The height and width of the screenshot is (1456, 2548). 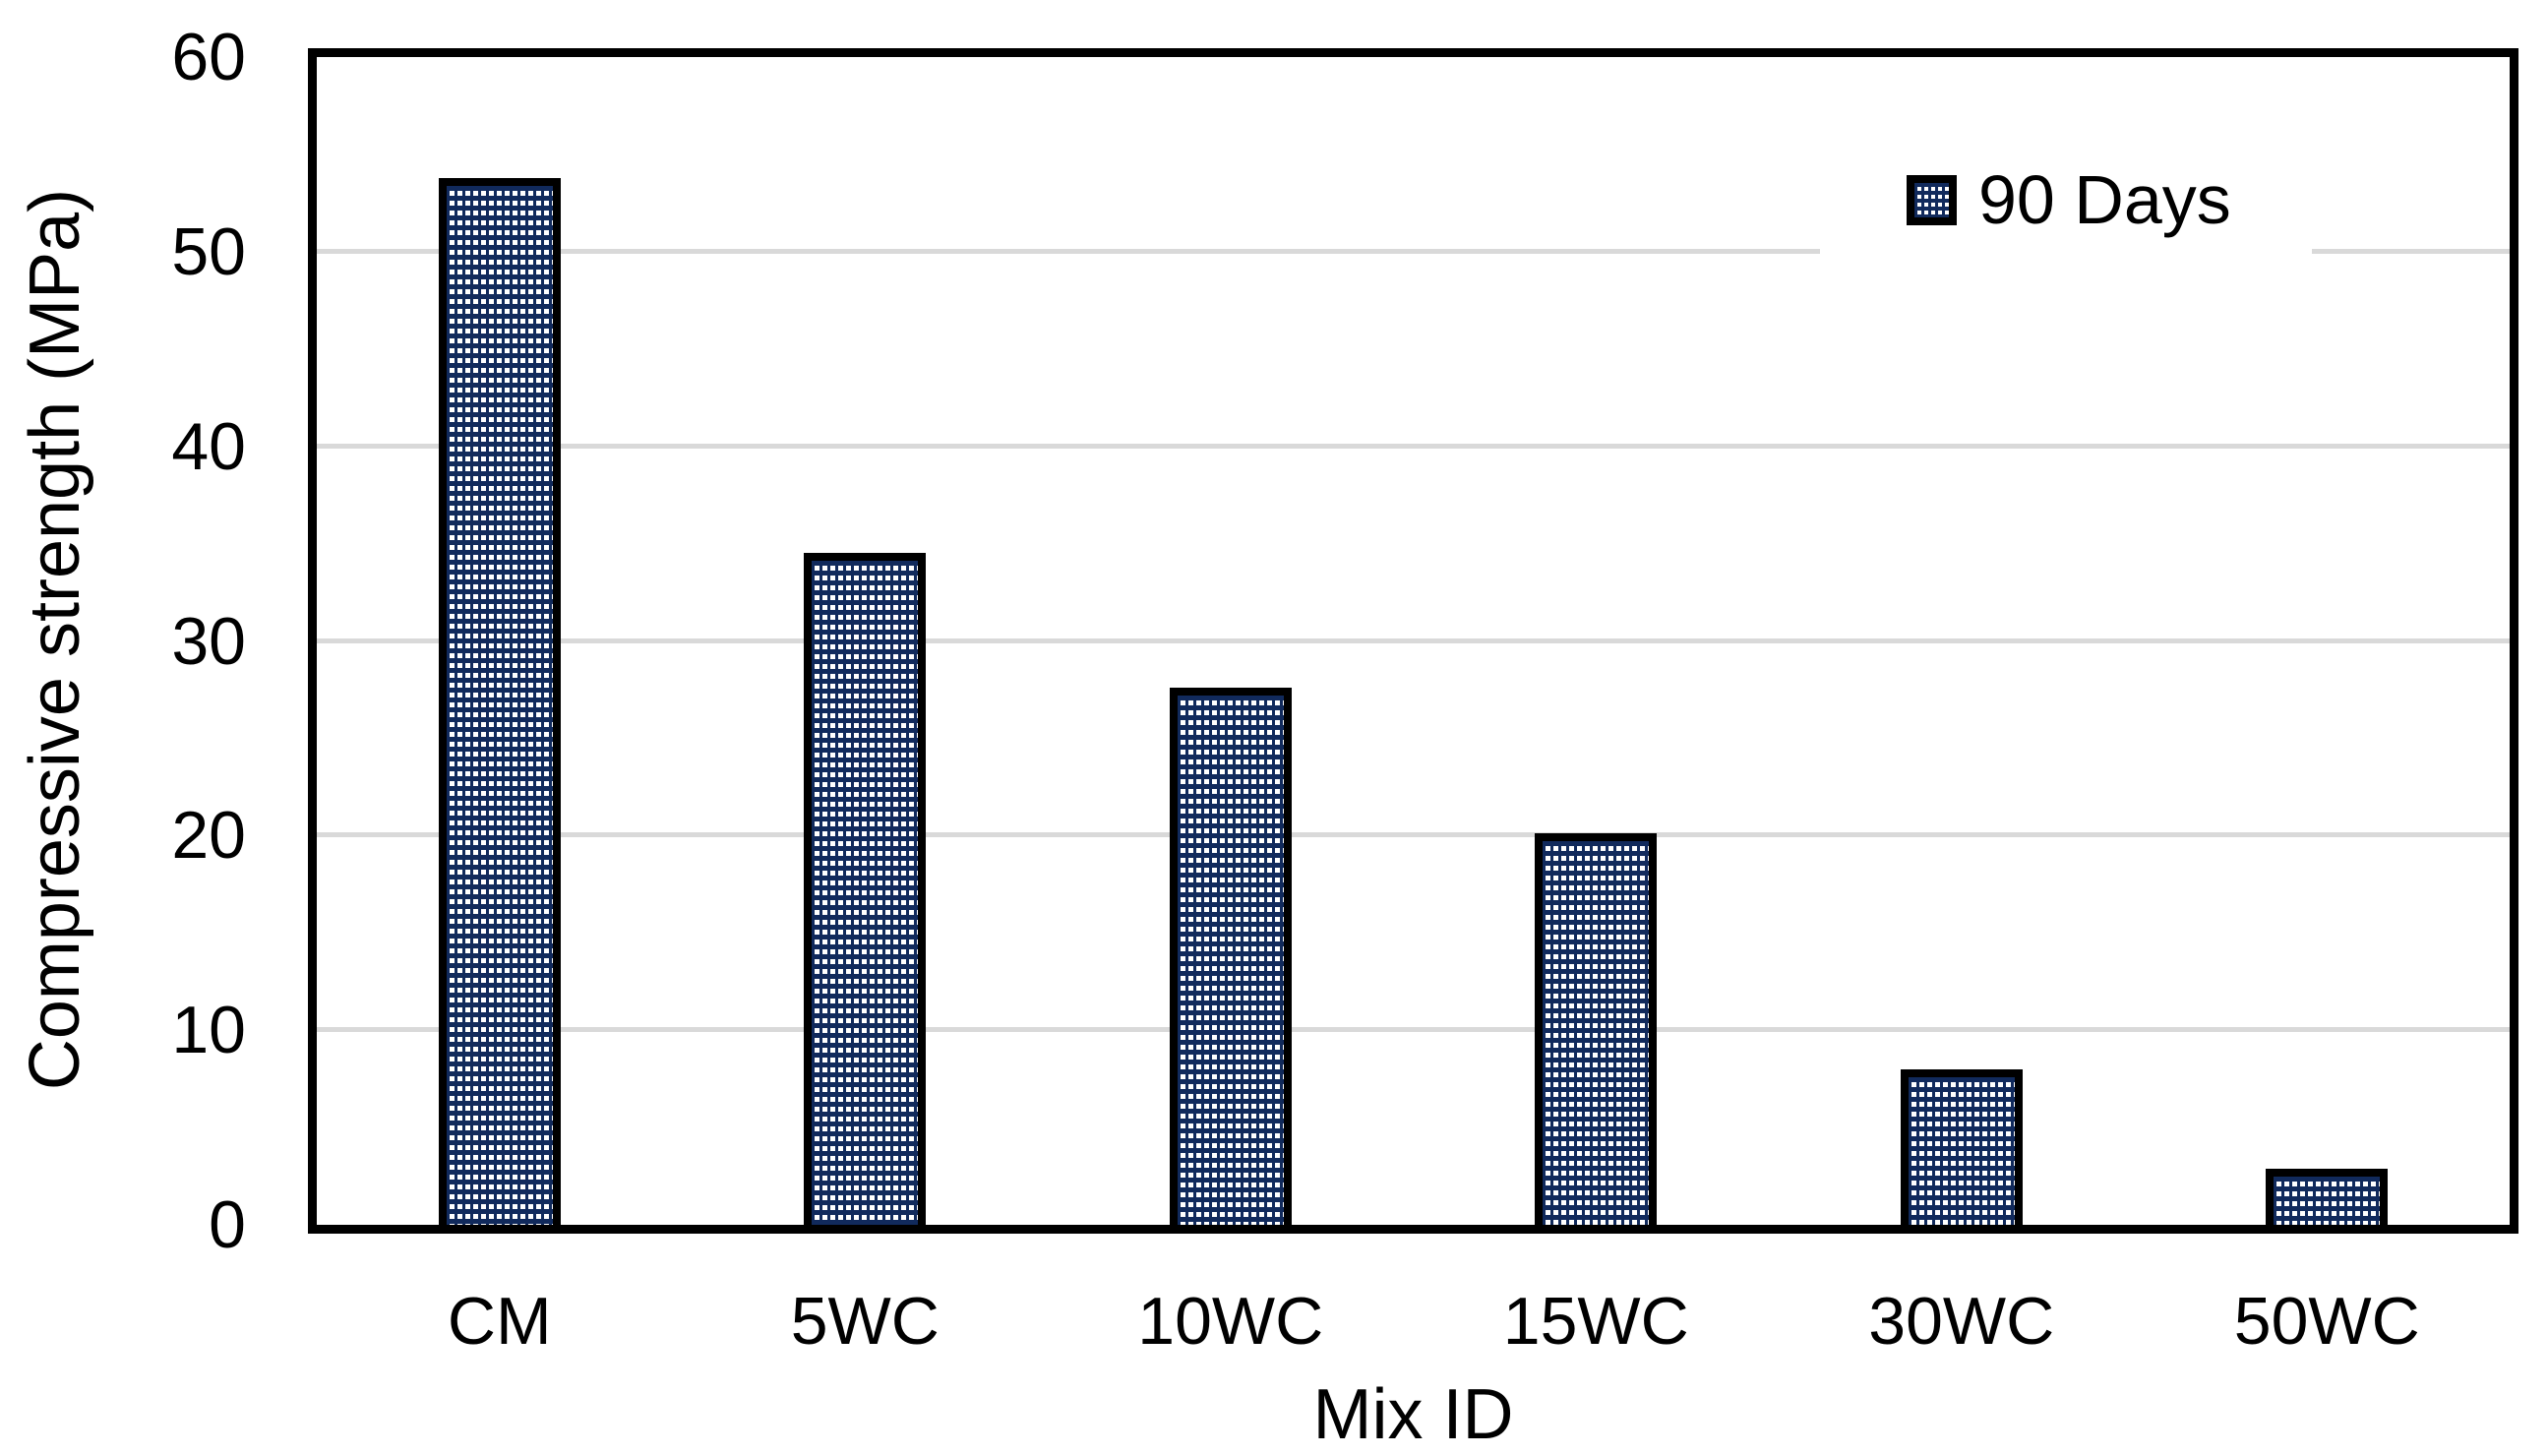 What do you see at coordinates (865, 889) in the screenshot?
I see `bar-5wc` at bounding box center [865, 889].